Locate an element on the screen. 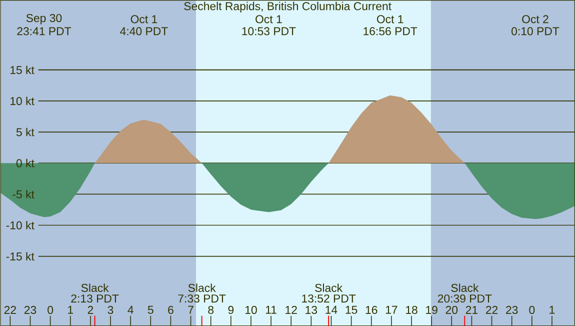 The image size is (575, 326). annotation: 7:33 PDT is located at coordinates (202, 298).